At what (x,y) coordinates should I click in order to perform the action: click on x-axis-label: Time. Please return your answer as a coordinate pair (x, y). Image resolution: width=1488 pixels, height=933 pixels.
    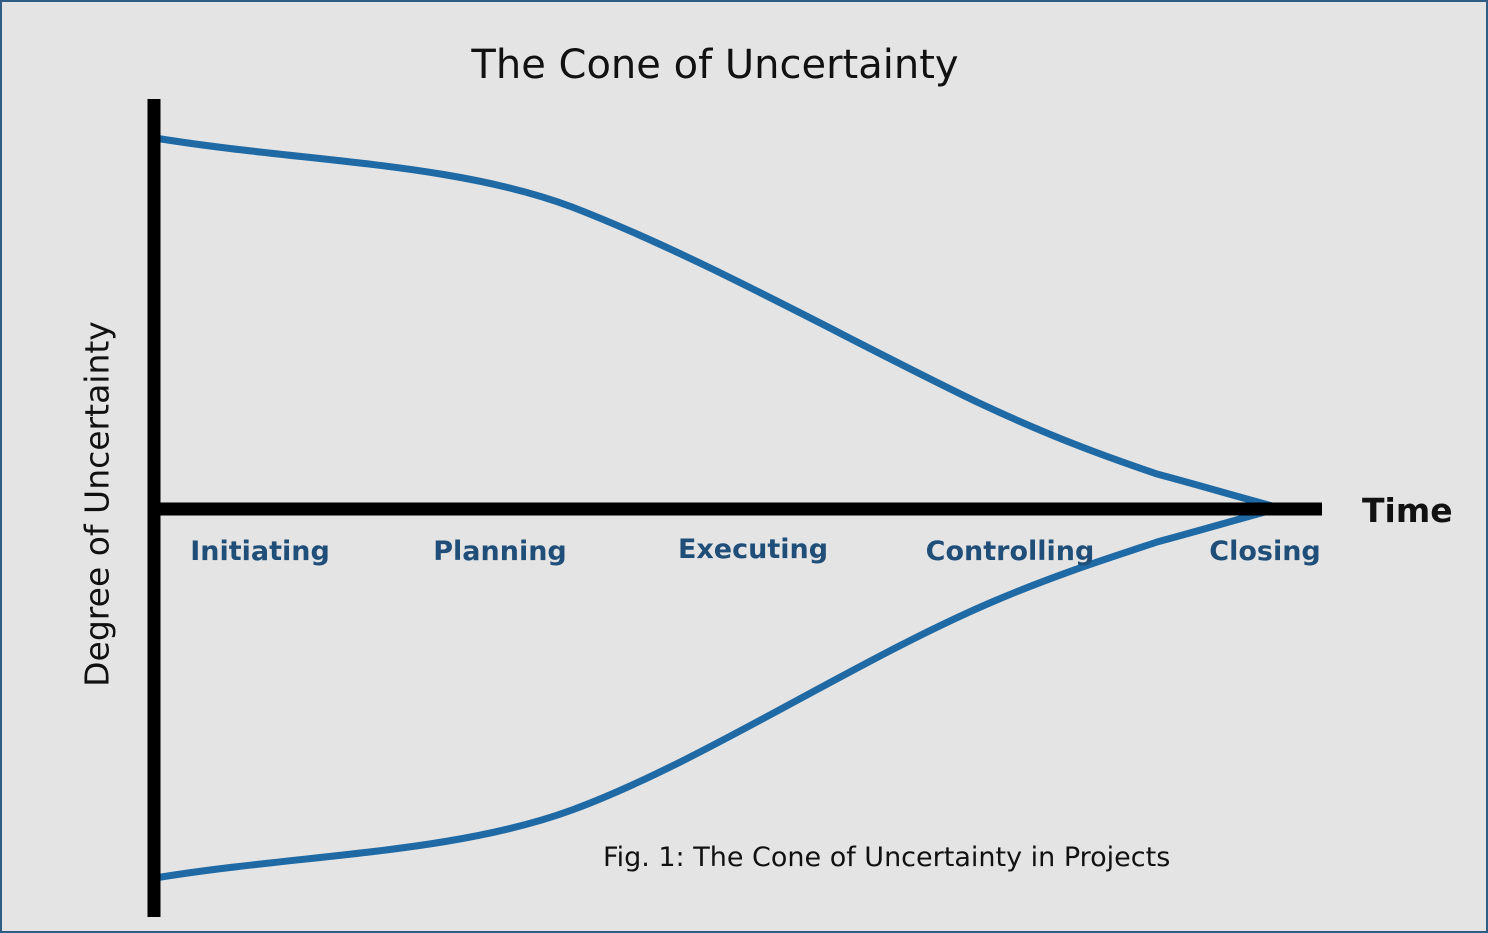
    Looking at the image, I should click on (1407, 510).